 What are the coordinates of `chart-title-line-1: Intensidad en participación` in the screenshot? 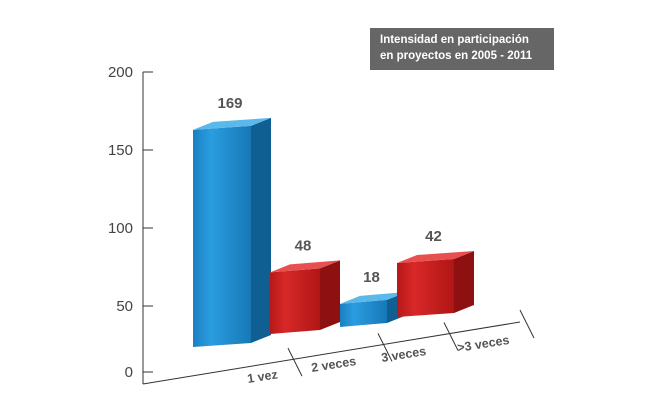 It's located at (454, 40).